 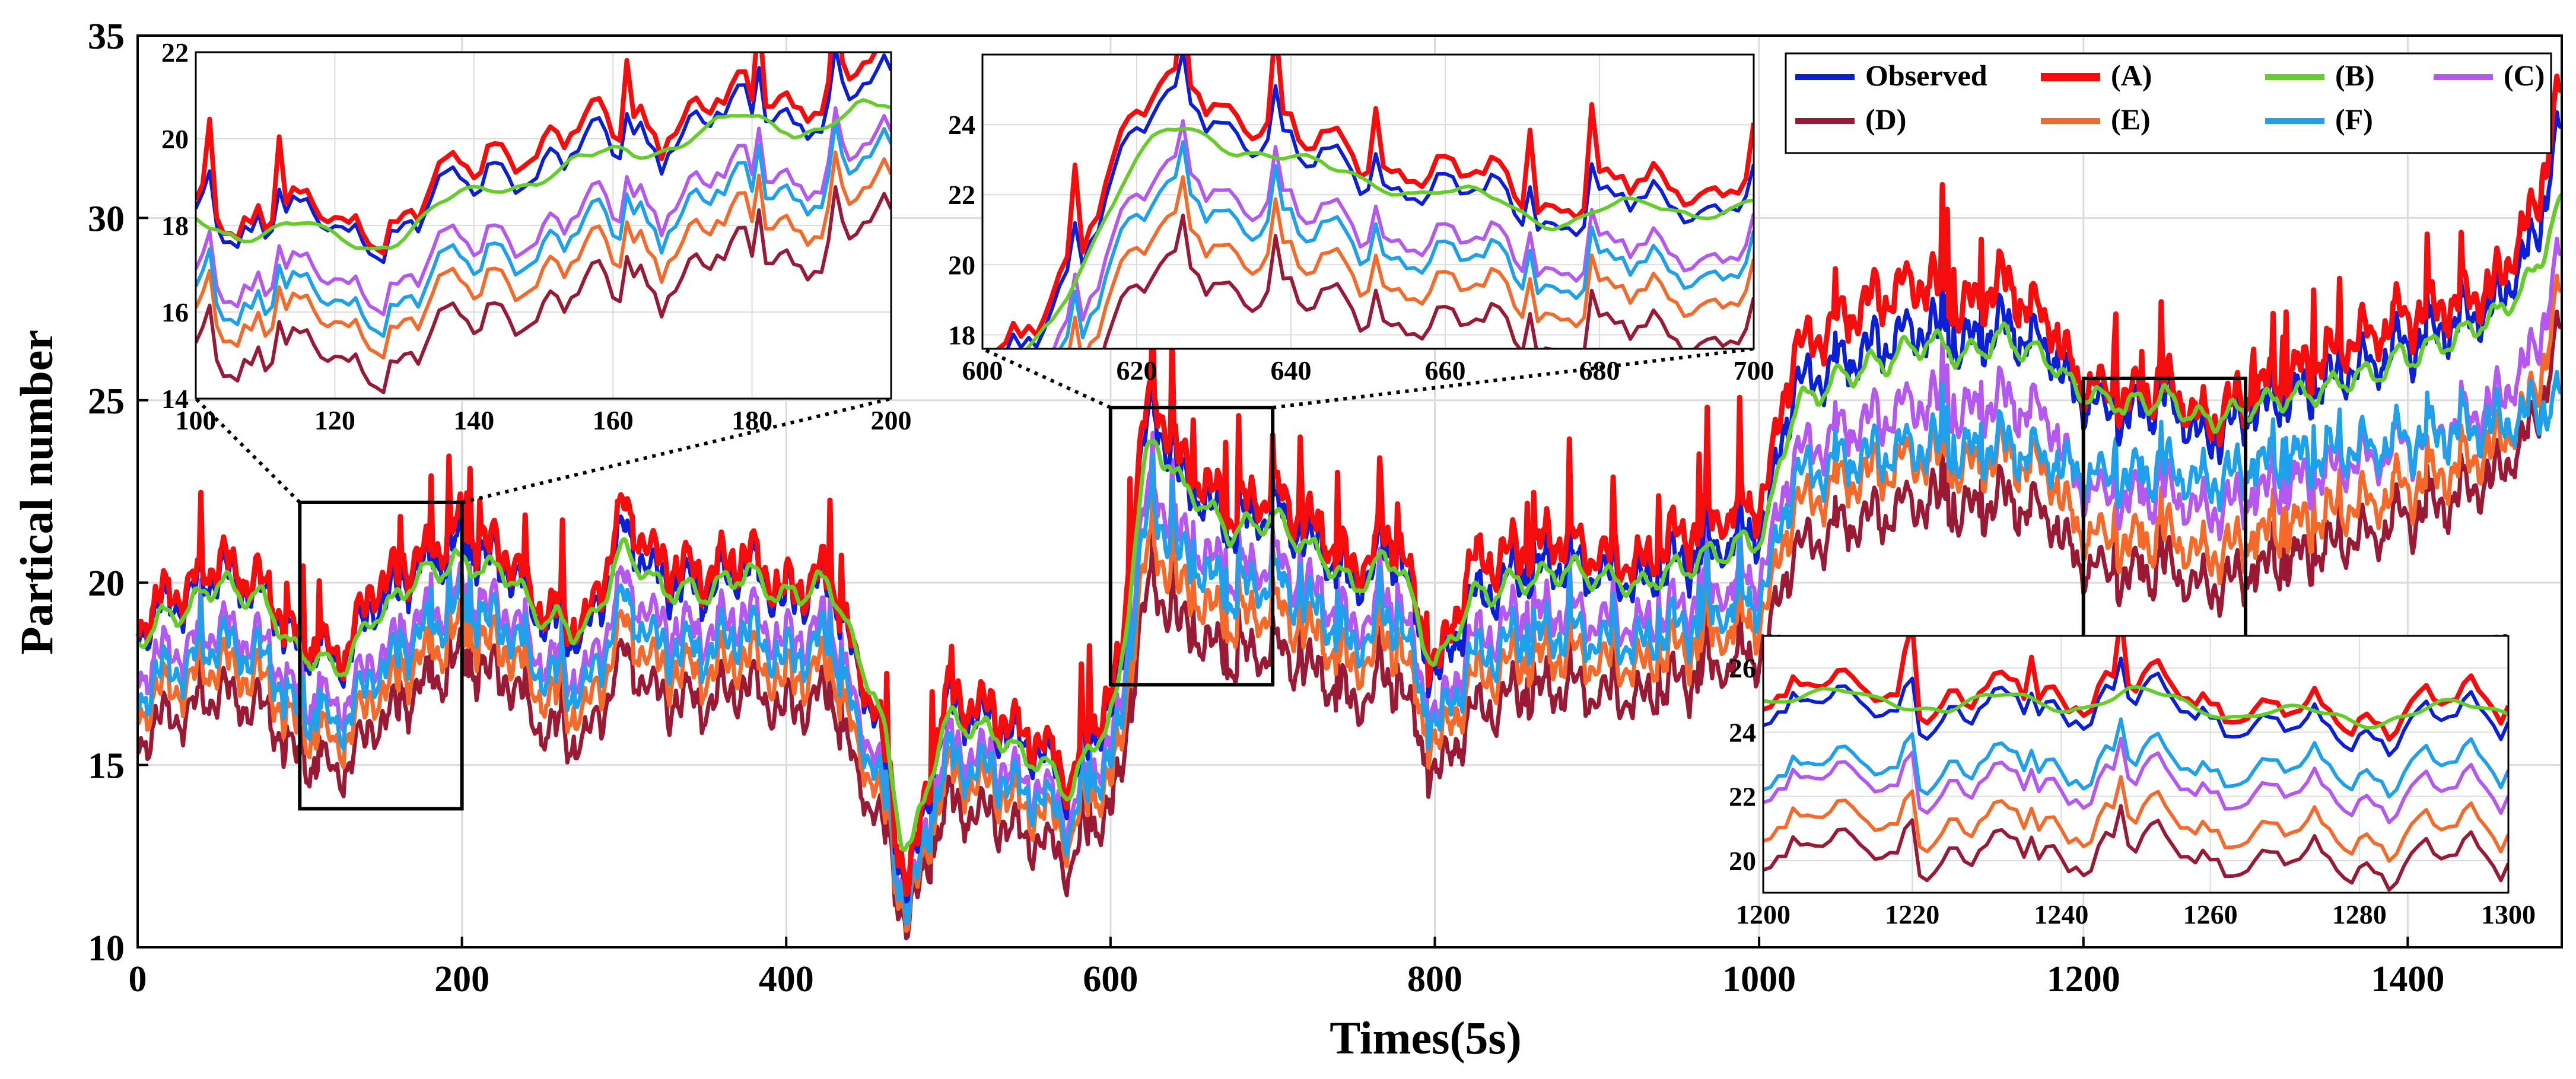 I want to click on x-tick-label: 1400, so click(x=2407, y=979).